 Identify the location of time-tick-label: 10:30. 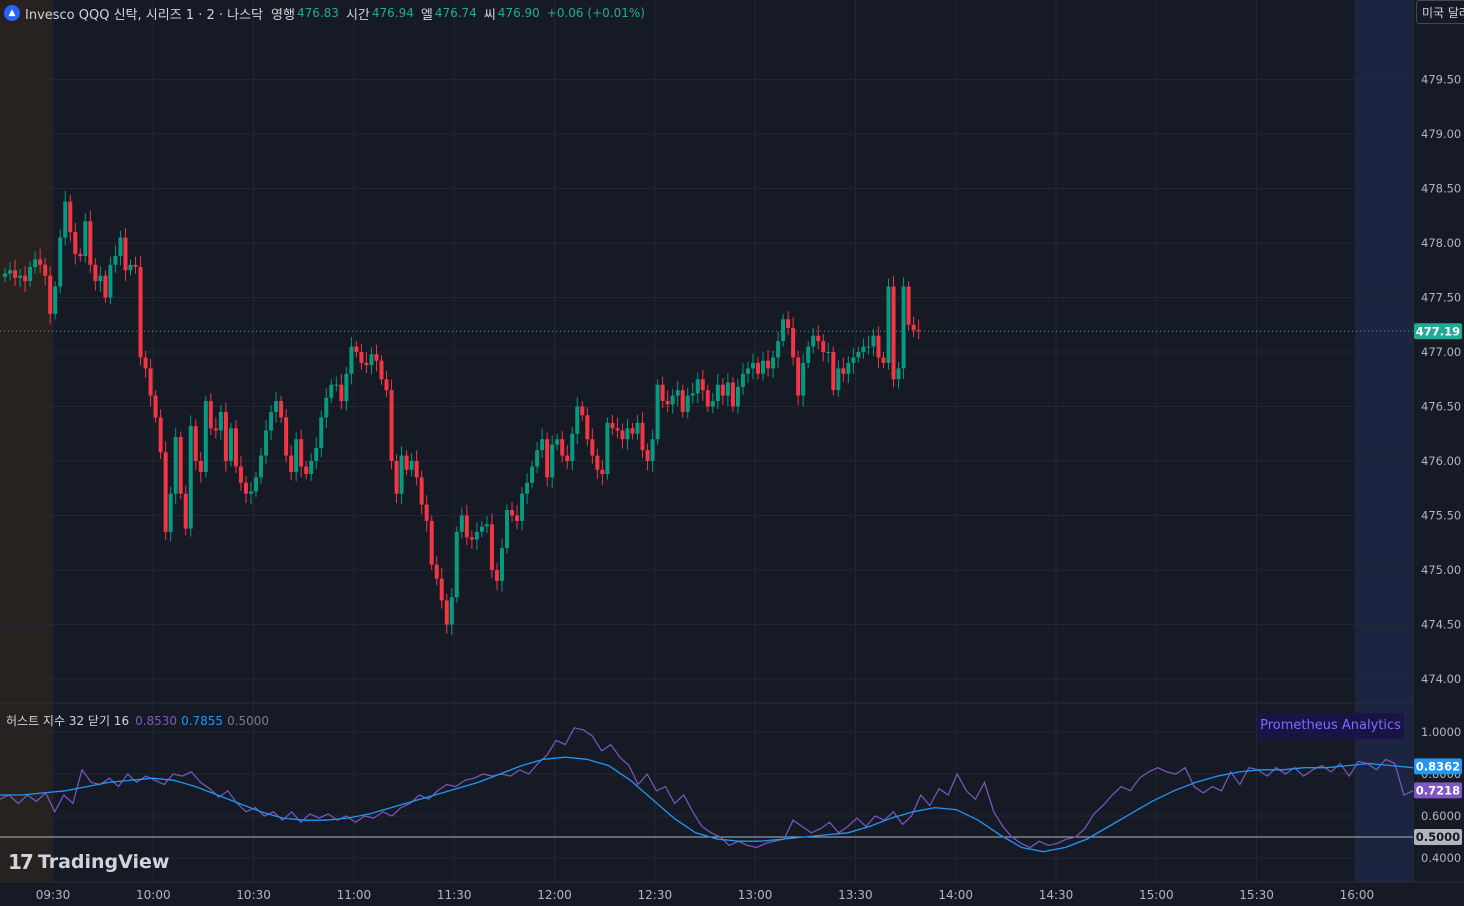
(253, 895).